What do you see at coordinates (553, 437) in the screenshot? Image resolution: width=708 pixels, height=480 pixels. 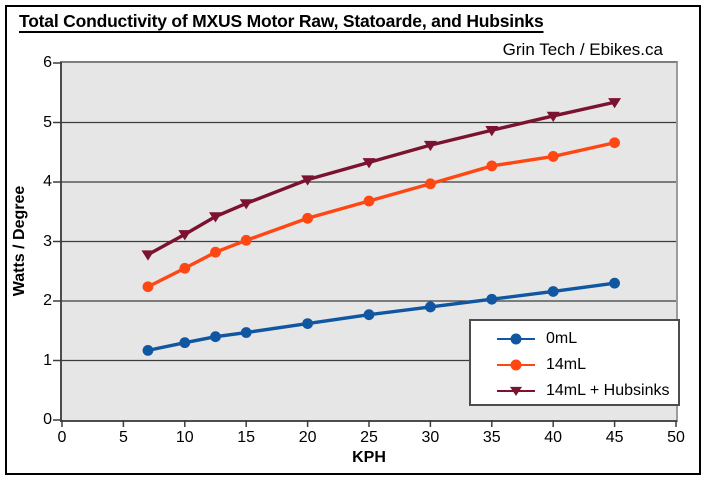 I see `x-tick-label: 40` at bounding box center [553, 437].